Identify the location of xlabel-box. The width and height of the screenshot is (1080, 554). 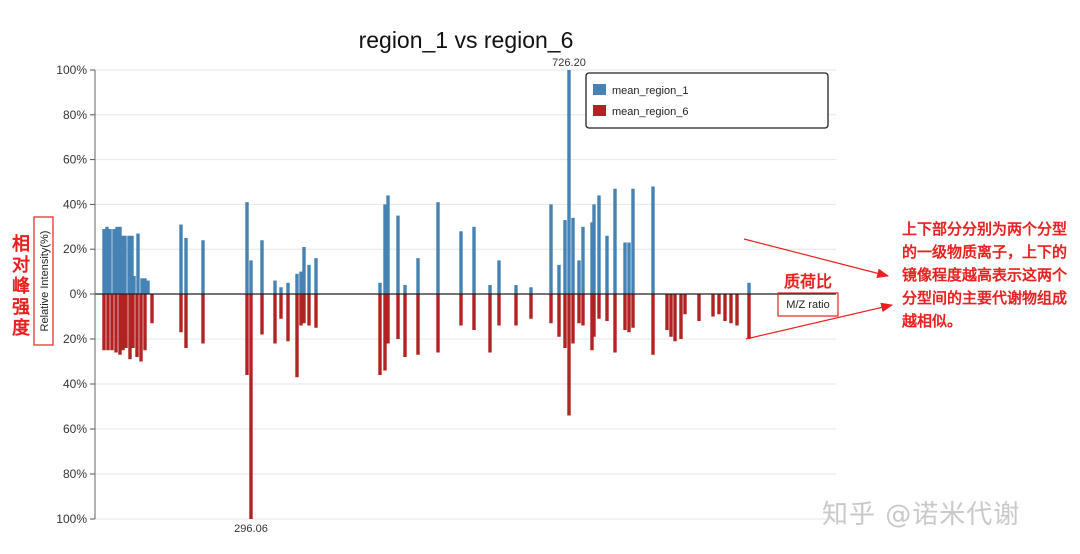
(808, 304).